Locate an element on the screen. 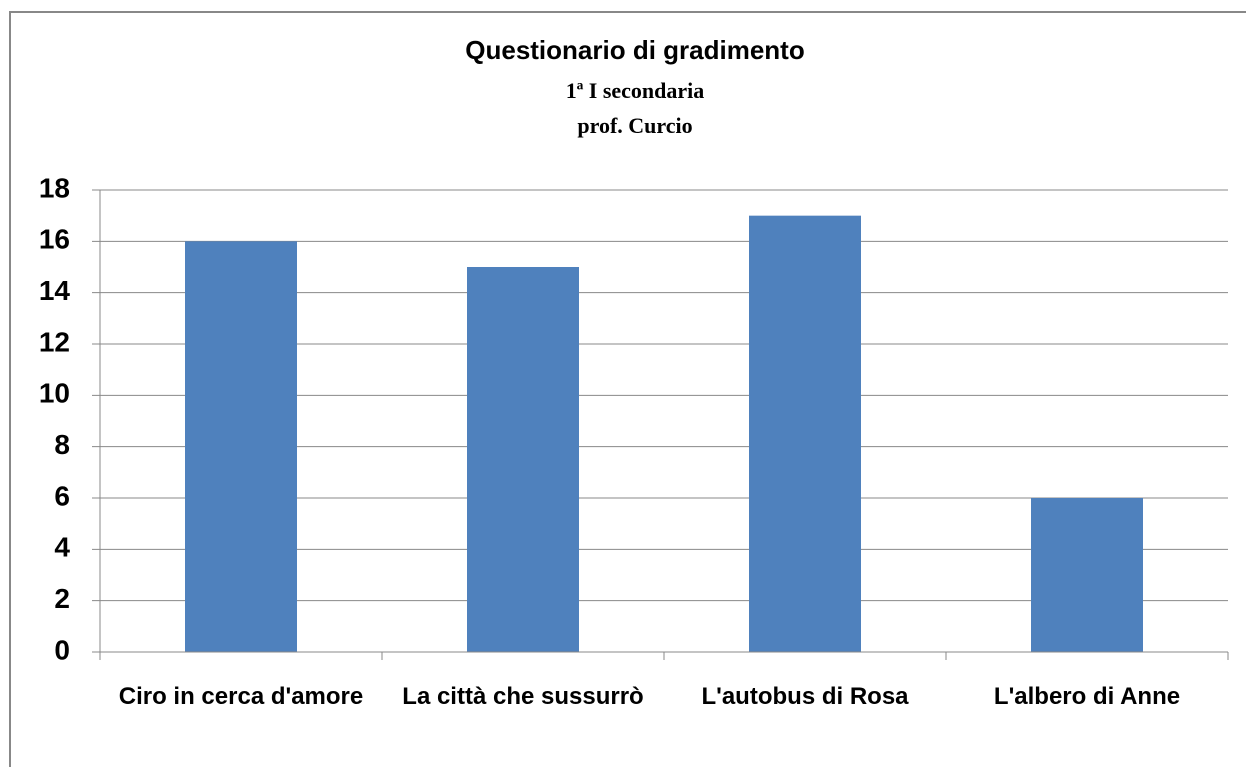 The image size is (1246, 767). y-tick-label: 10 is located at coordinates (54, 393).